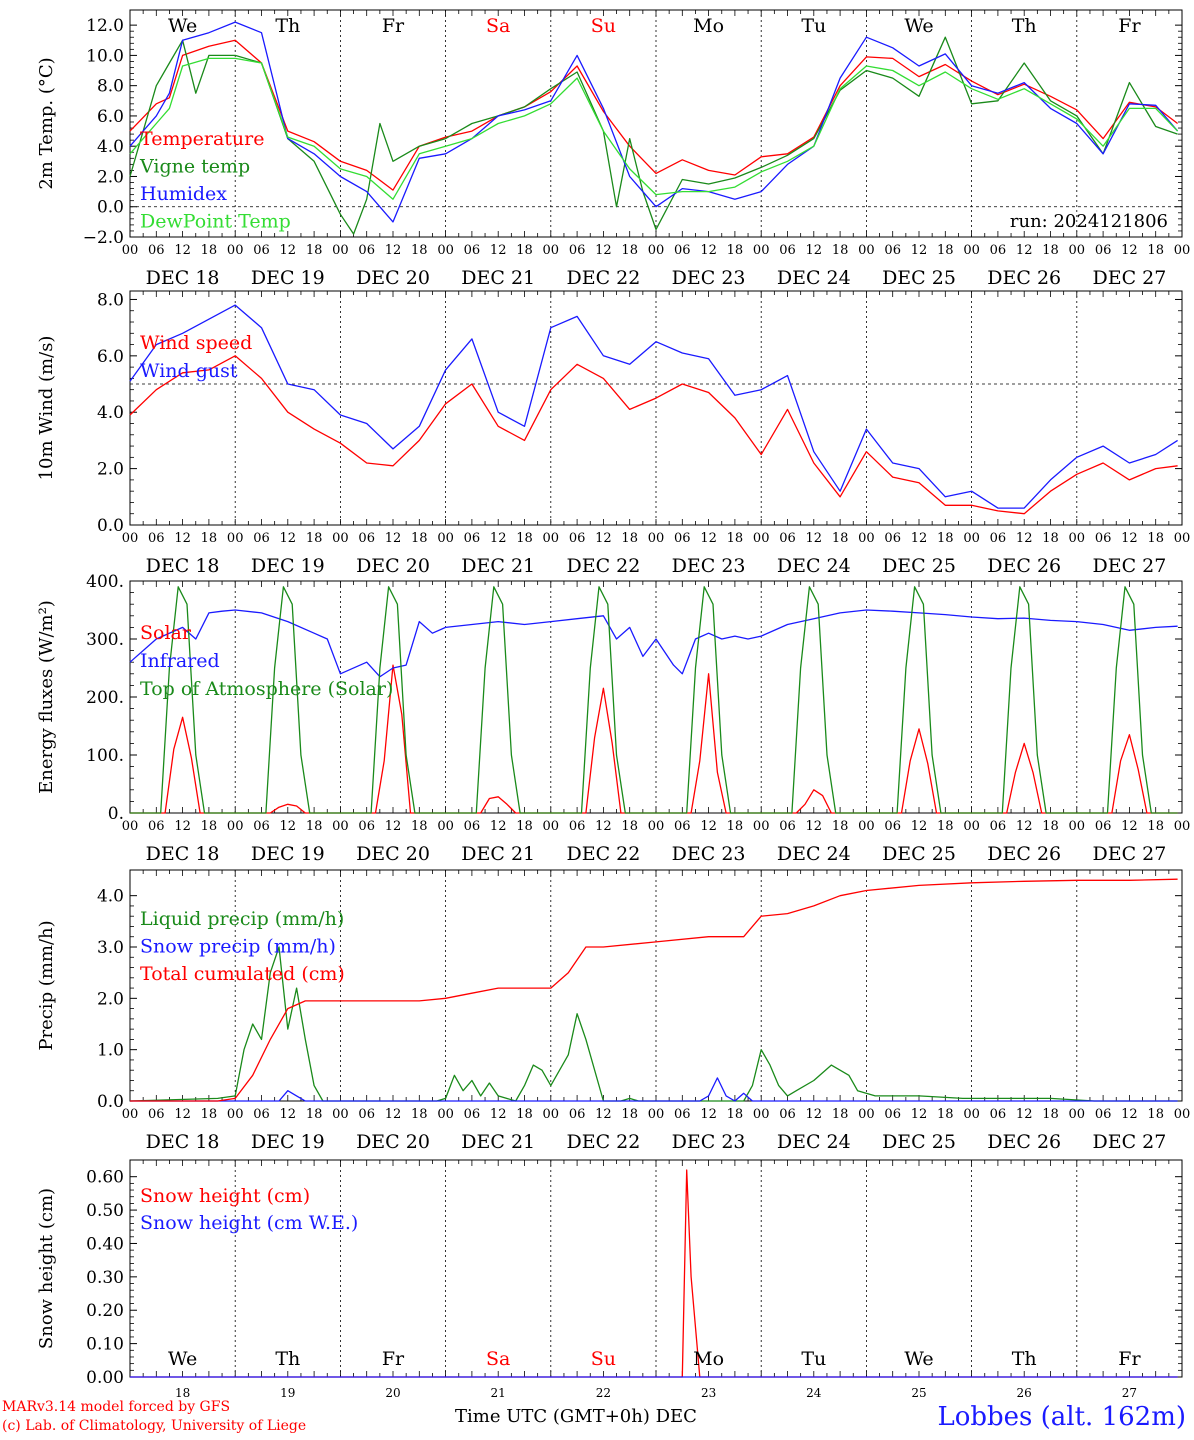 This screenshot has height=1440, width=1194. I want to click on legend-entry: Infrared, so click(180, 661).